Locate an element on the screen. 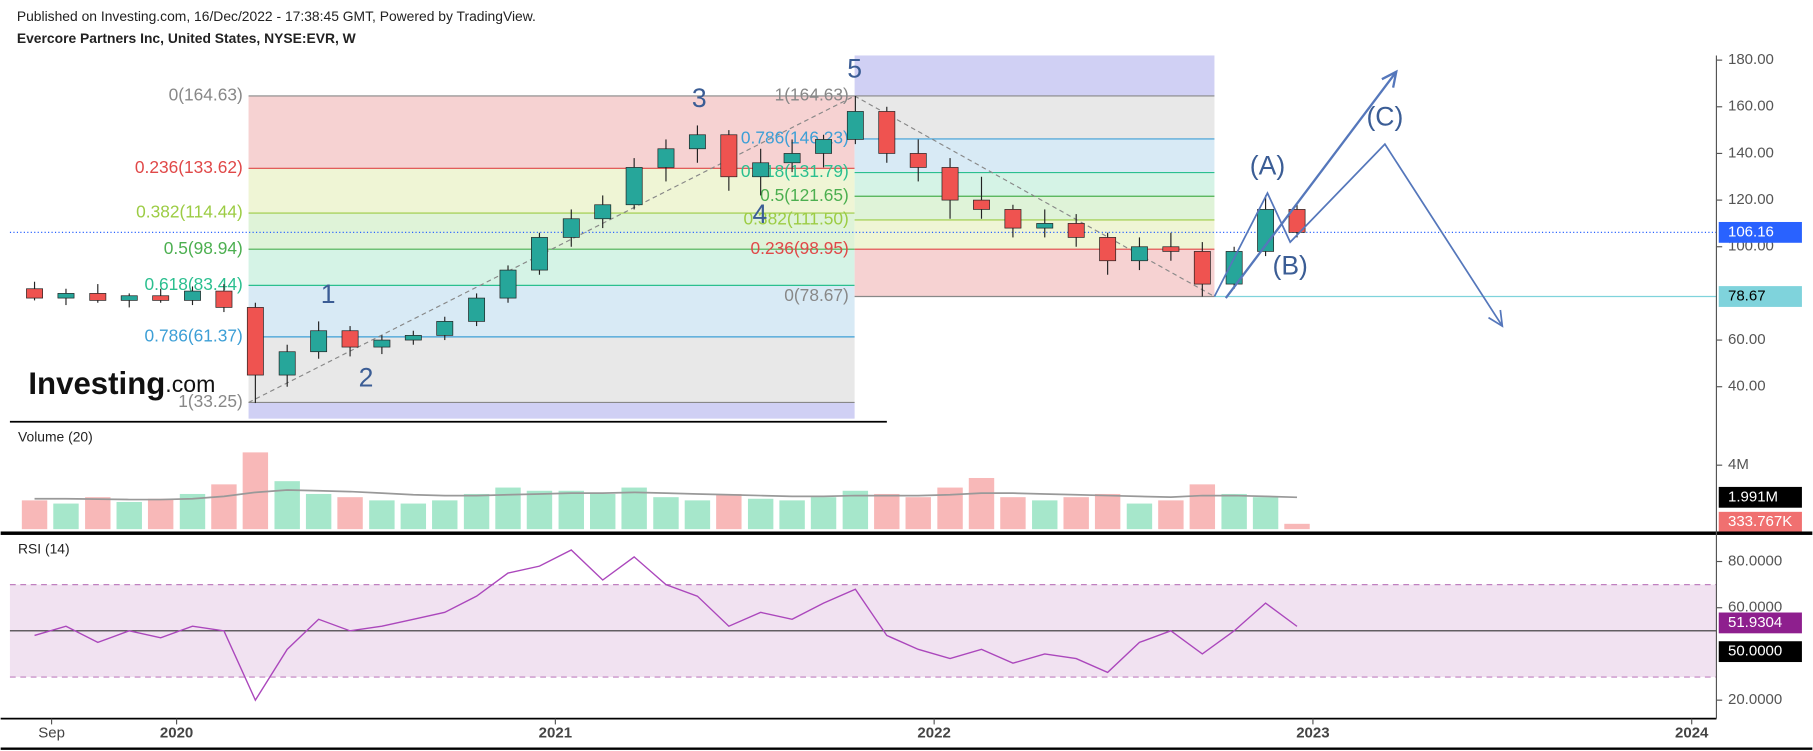 Image resolution: width=1813 pixels, height=751 pixels. wave-label: (B) is located at coordinates (1289, 266).